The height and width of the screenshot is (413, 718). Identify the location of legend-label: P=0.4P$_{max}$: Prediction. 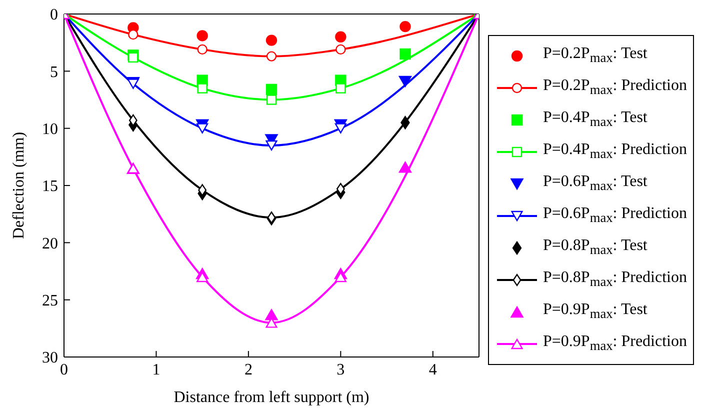
(615, 152).